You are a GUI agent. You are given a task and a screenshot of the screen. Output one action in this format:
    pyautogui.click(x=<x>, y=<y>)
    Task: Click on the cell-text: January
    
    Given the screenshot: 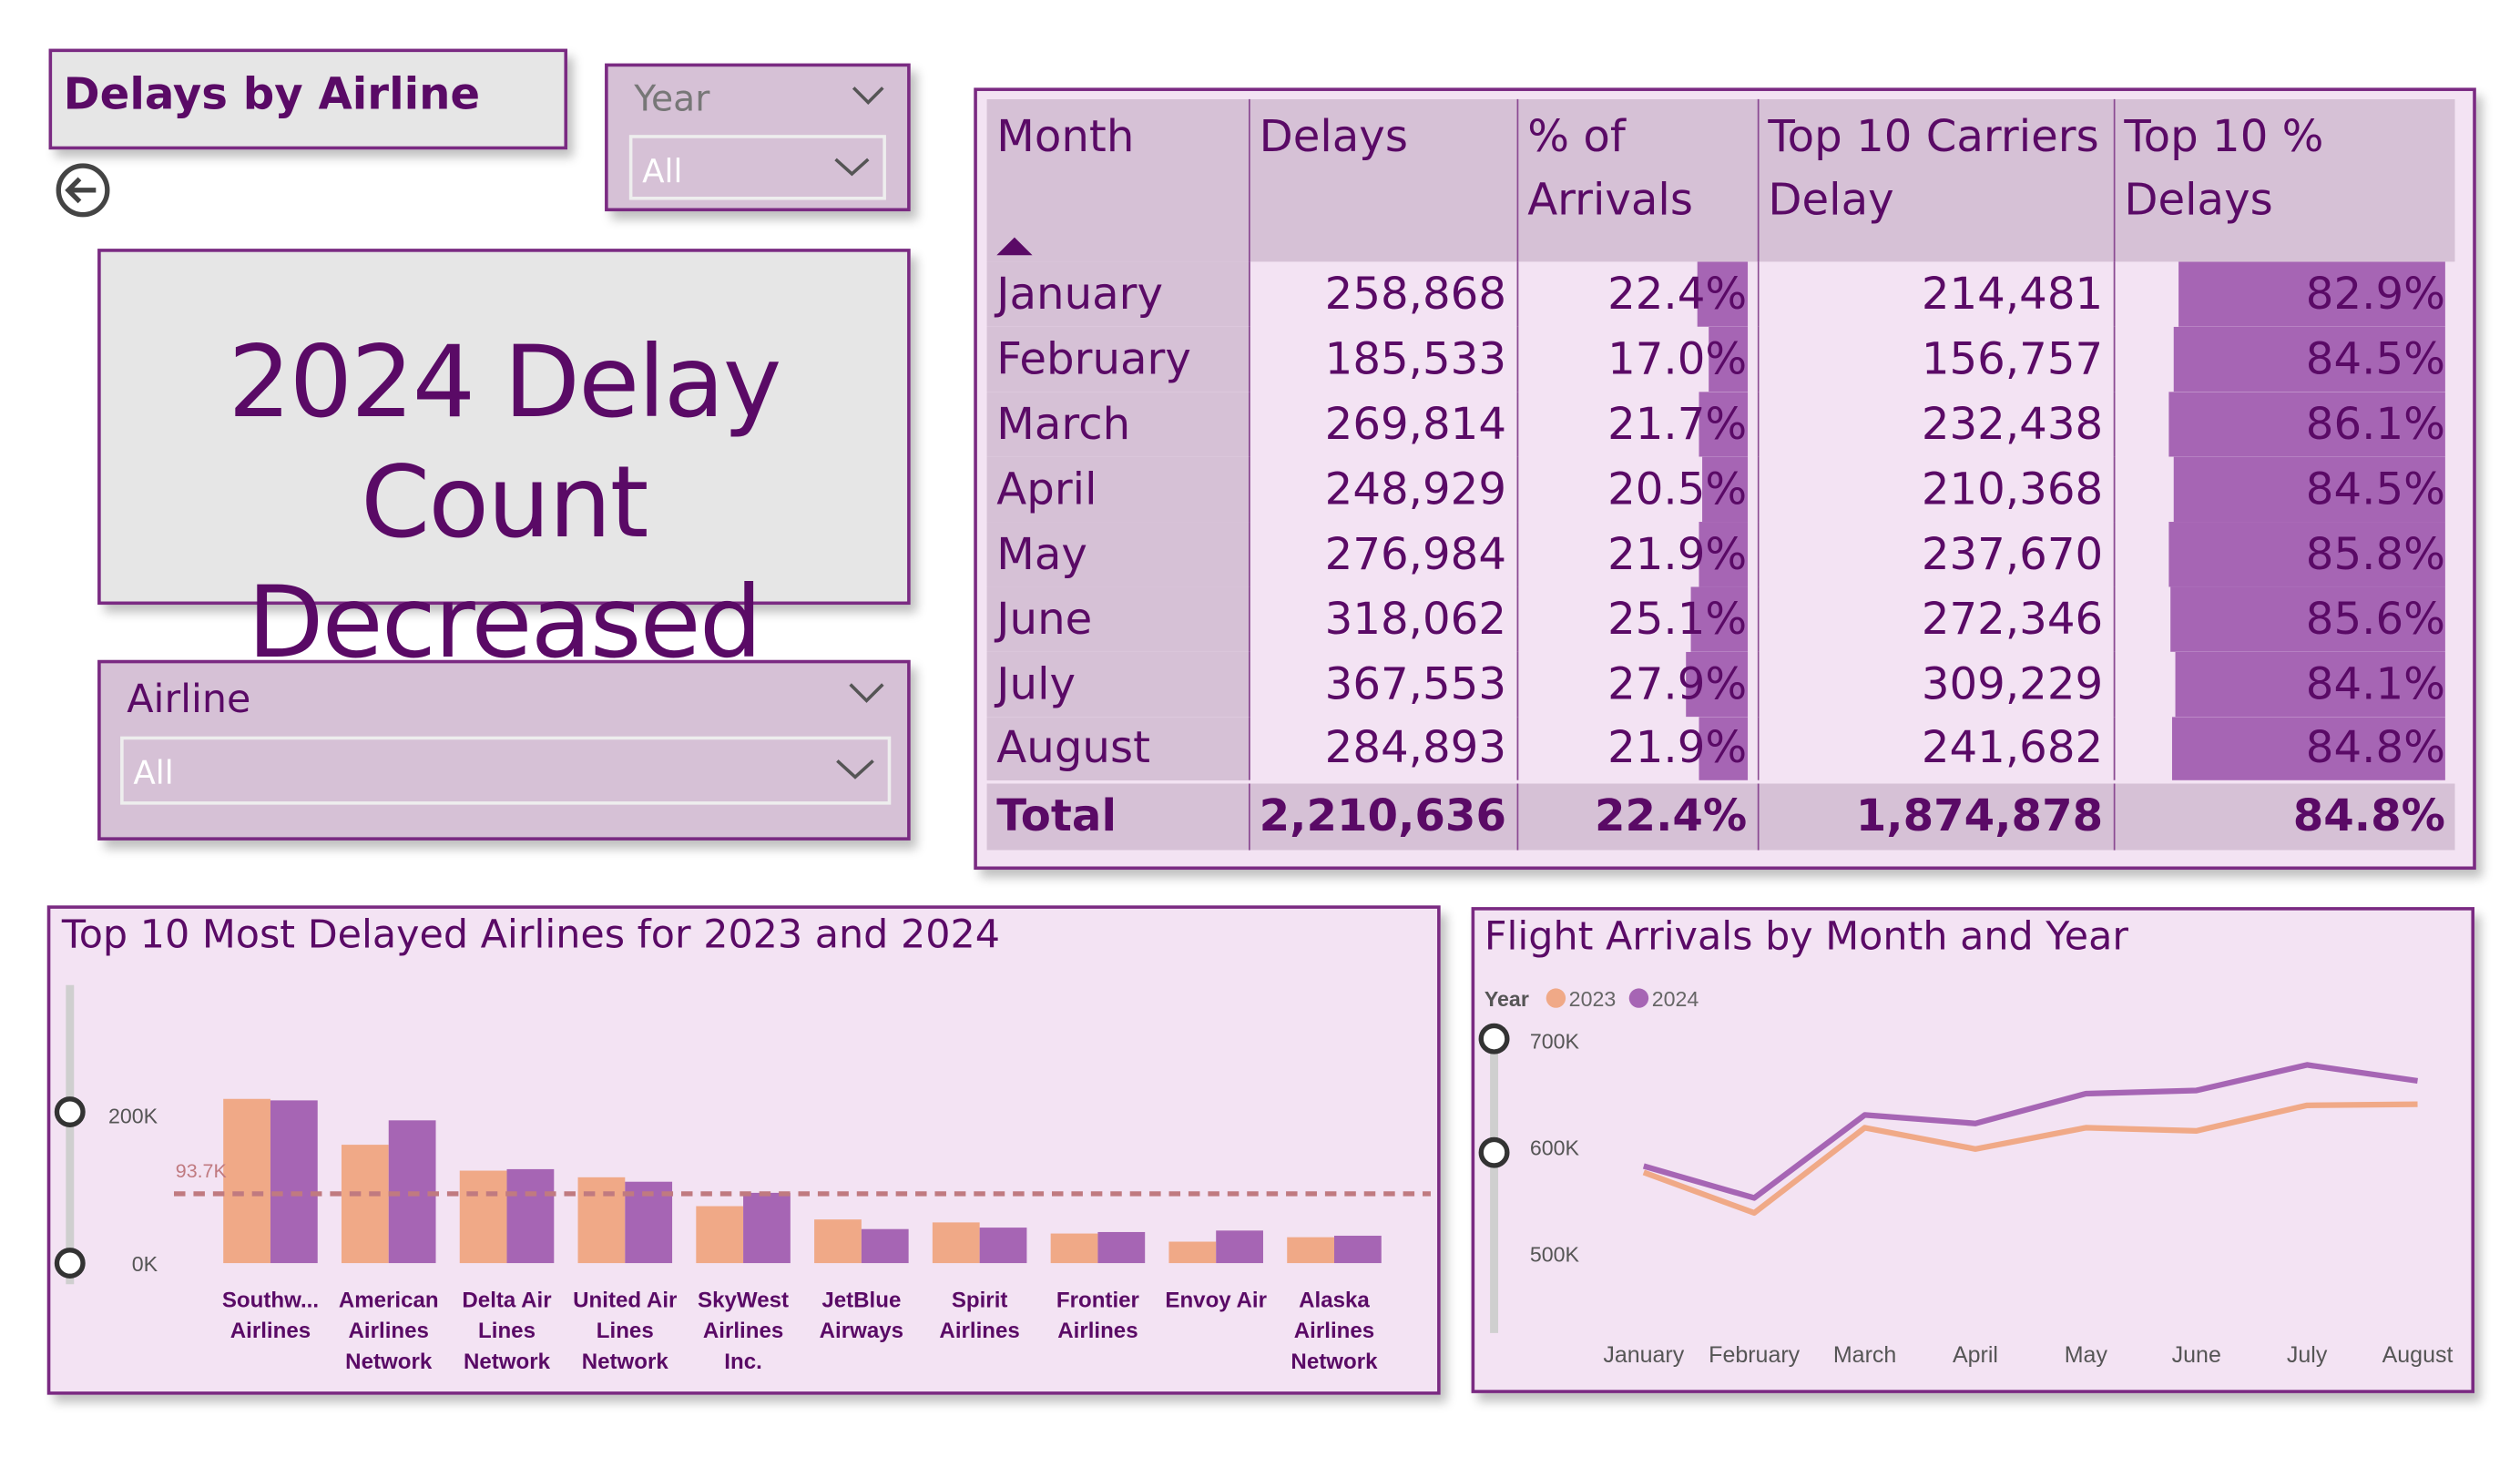 What is the action you would take?
    pyautogui.click(x=1080, y=294)
    